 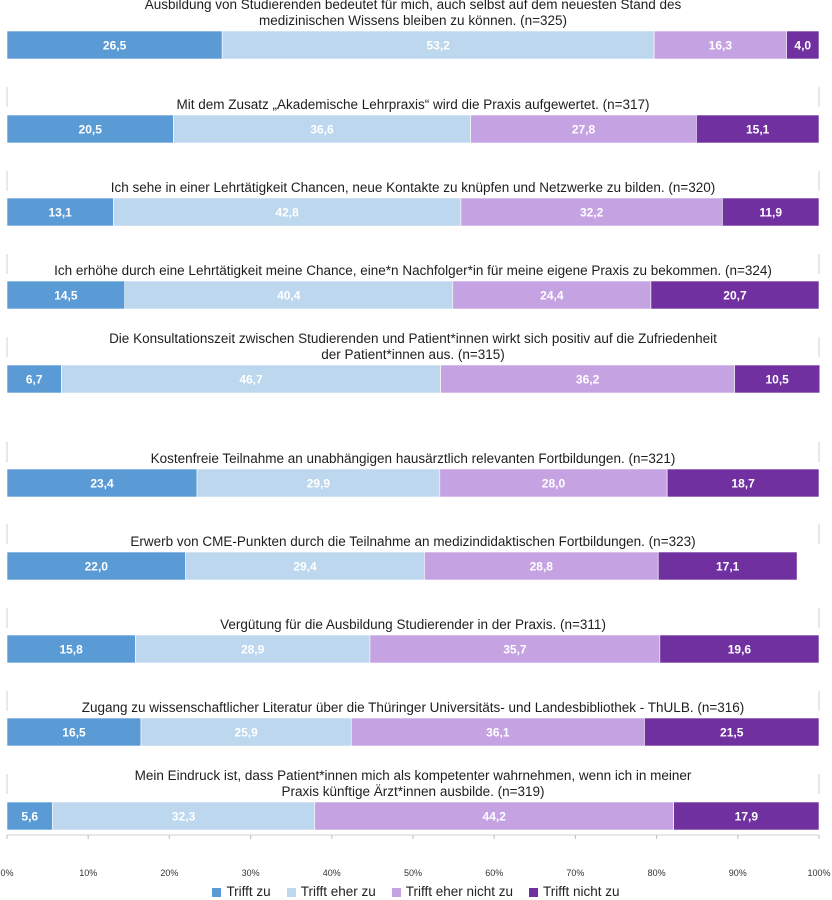 What do you see at coordinates (588, 380) in the screenshot?
I see `data-label: 36,2` at bounding box center [588, 380].